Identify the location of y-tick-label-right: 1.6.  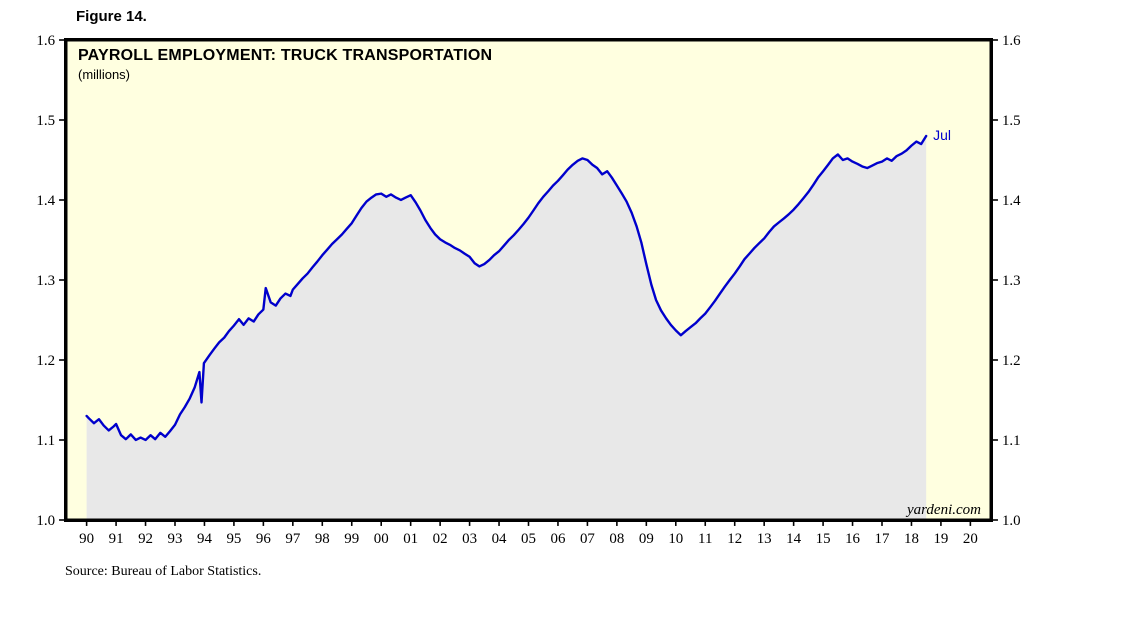
(1011, 41).